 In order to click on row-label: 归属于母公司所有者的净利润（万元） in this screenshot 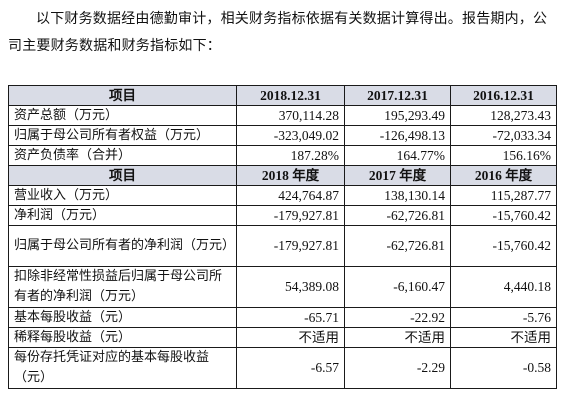, I will do `click(122, 246)`.